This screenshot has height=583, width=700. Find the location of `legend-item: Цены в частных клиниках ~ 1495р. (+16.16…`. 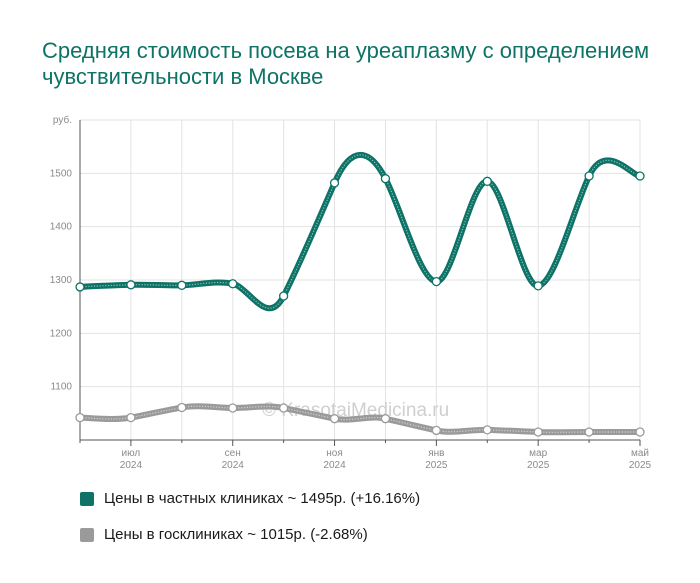

legend-item: Цены в частных клиниках ~ 1495р. (+16.16… is located at coordinates (250, 498).